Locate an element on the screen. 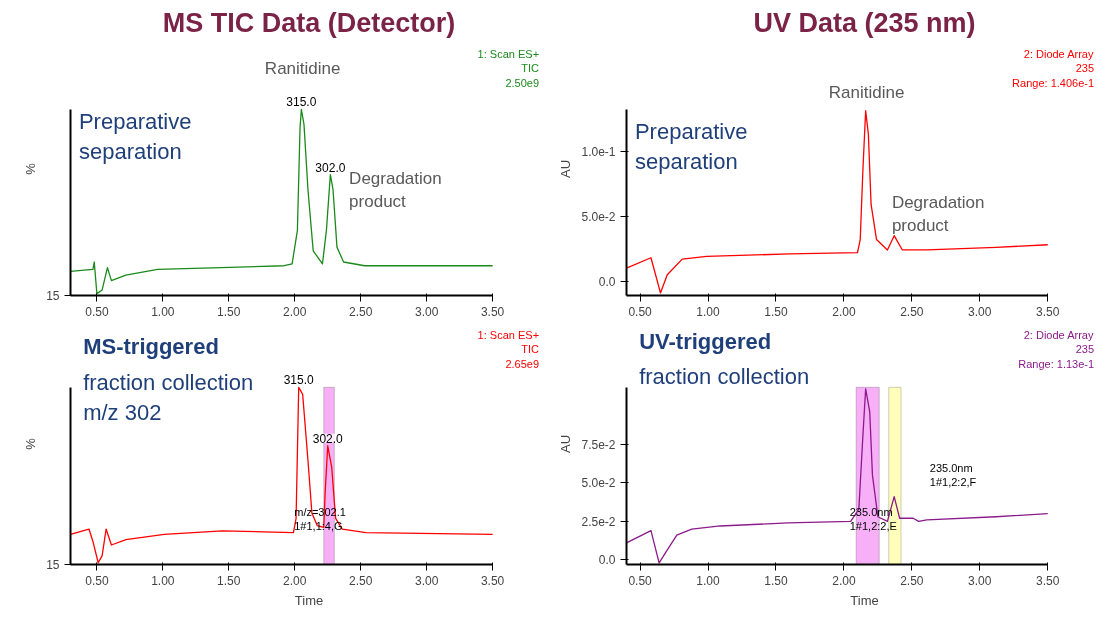  text: 2: Diode Array 235 Range: 1.406e-1 is located at coordinates (1053, 68).